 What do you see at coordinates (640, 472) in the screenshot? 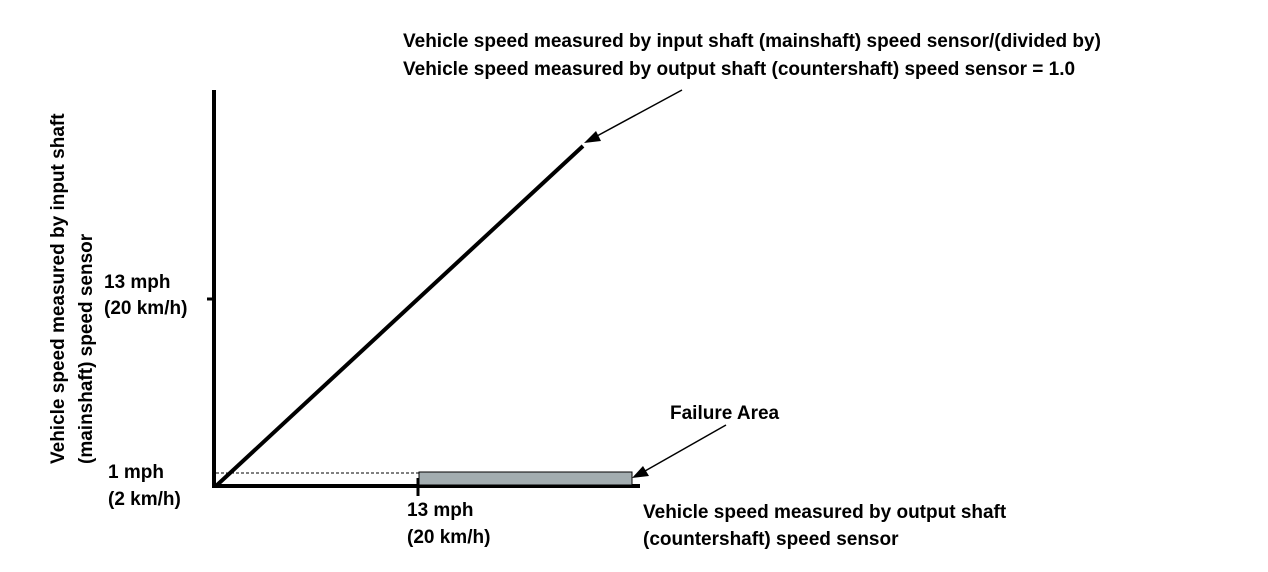
I see `failure-arrowhead` at bounding box center [640, 472].